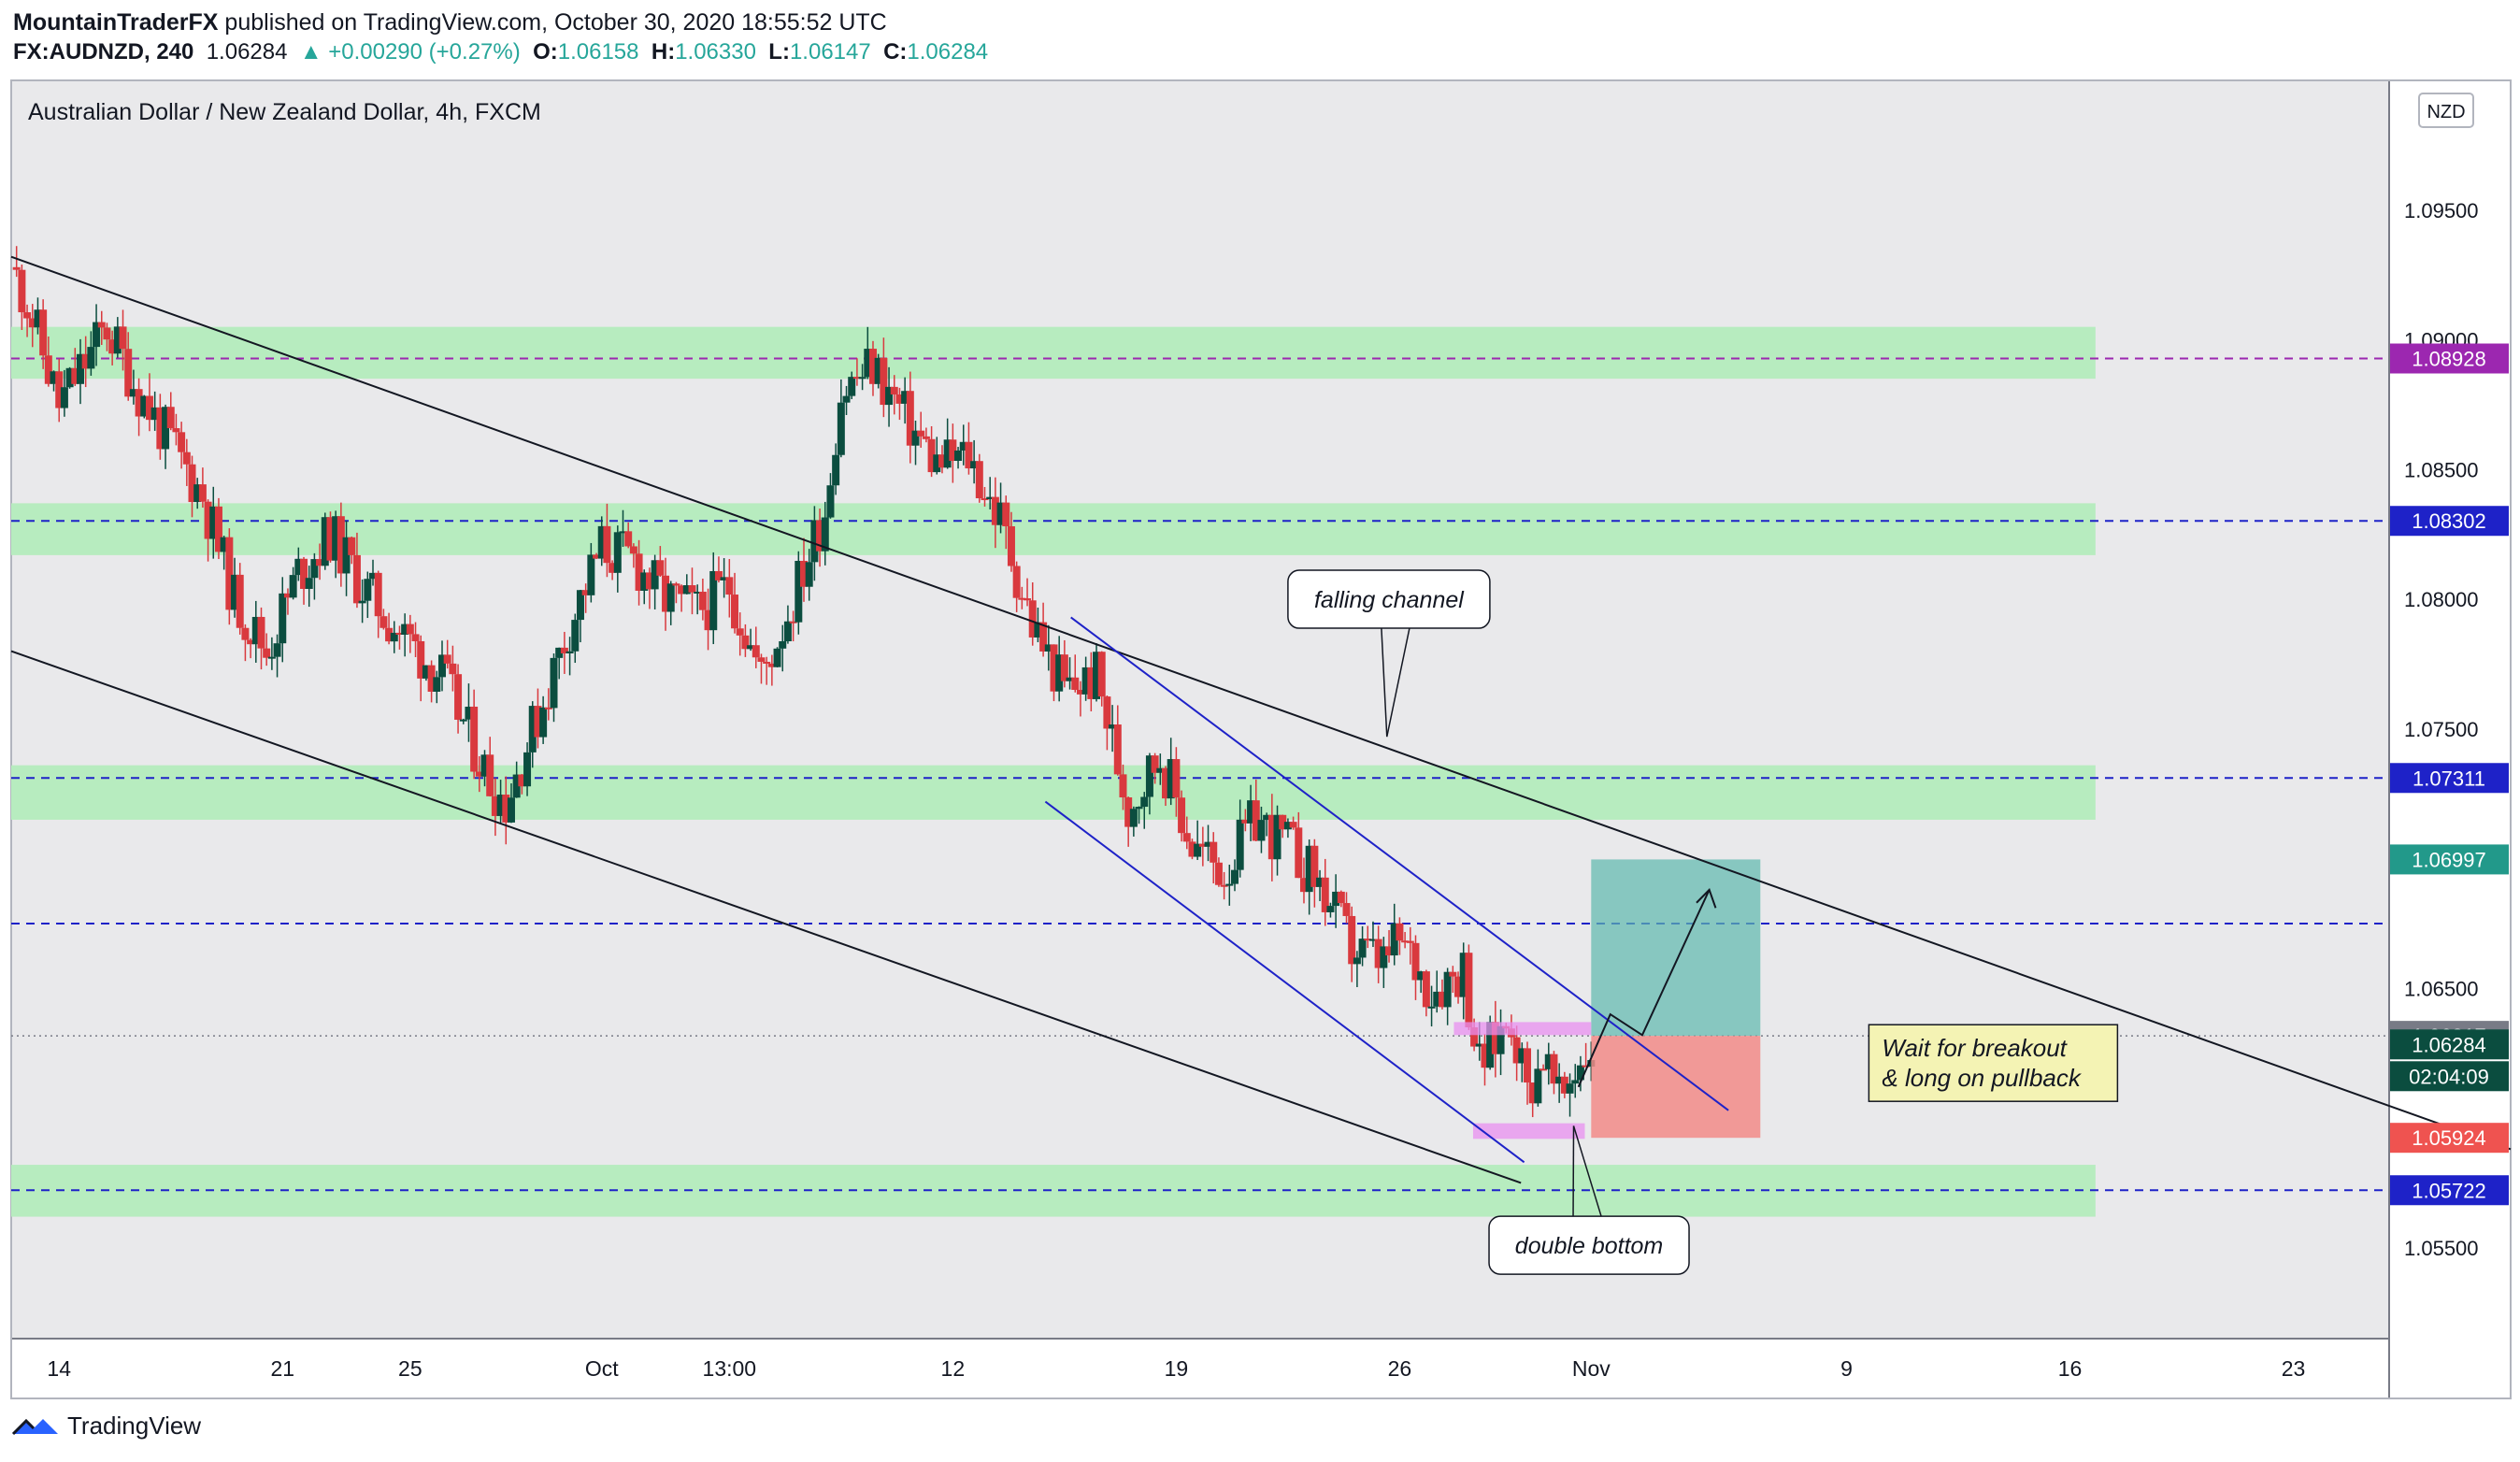 This screenshot has width=2520, height=1462. Describe the element at coordinates (59, 1368) in the screenshot. I see `time-tick-label: 14` at that location.